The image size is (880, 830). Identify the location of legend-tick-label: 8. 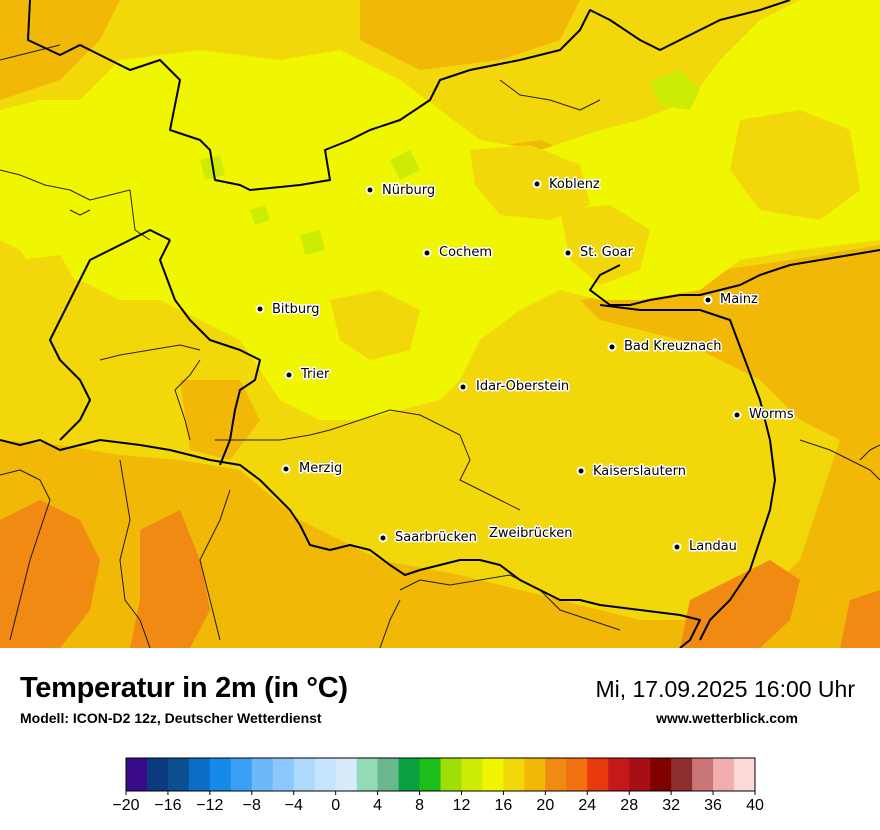
(419, 805).